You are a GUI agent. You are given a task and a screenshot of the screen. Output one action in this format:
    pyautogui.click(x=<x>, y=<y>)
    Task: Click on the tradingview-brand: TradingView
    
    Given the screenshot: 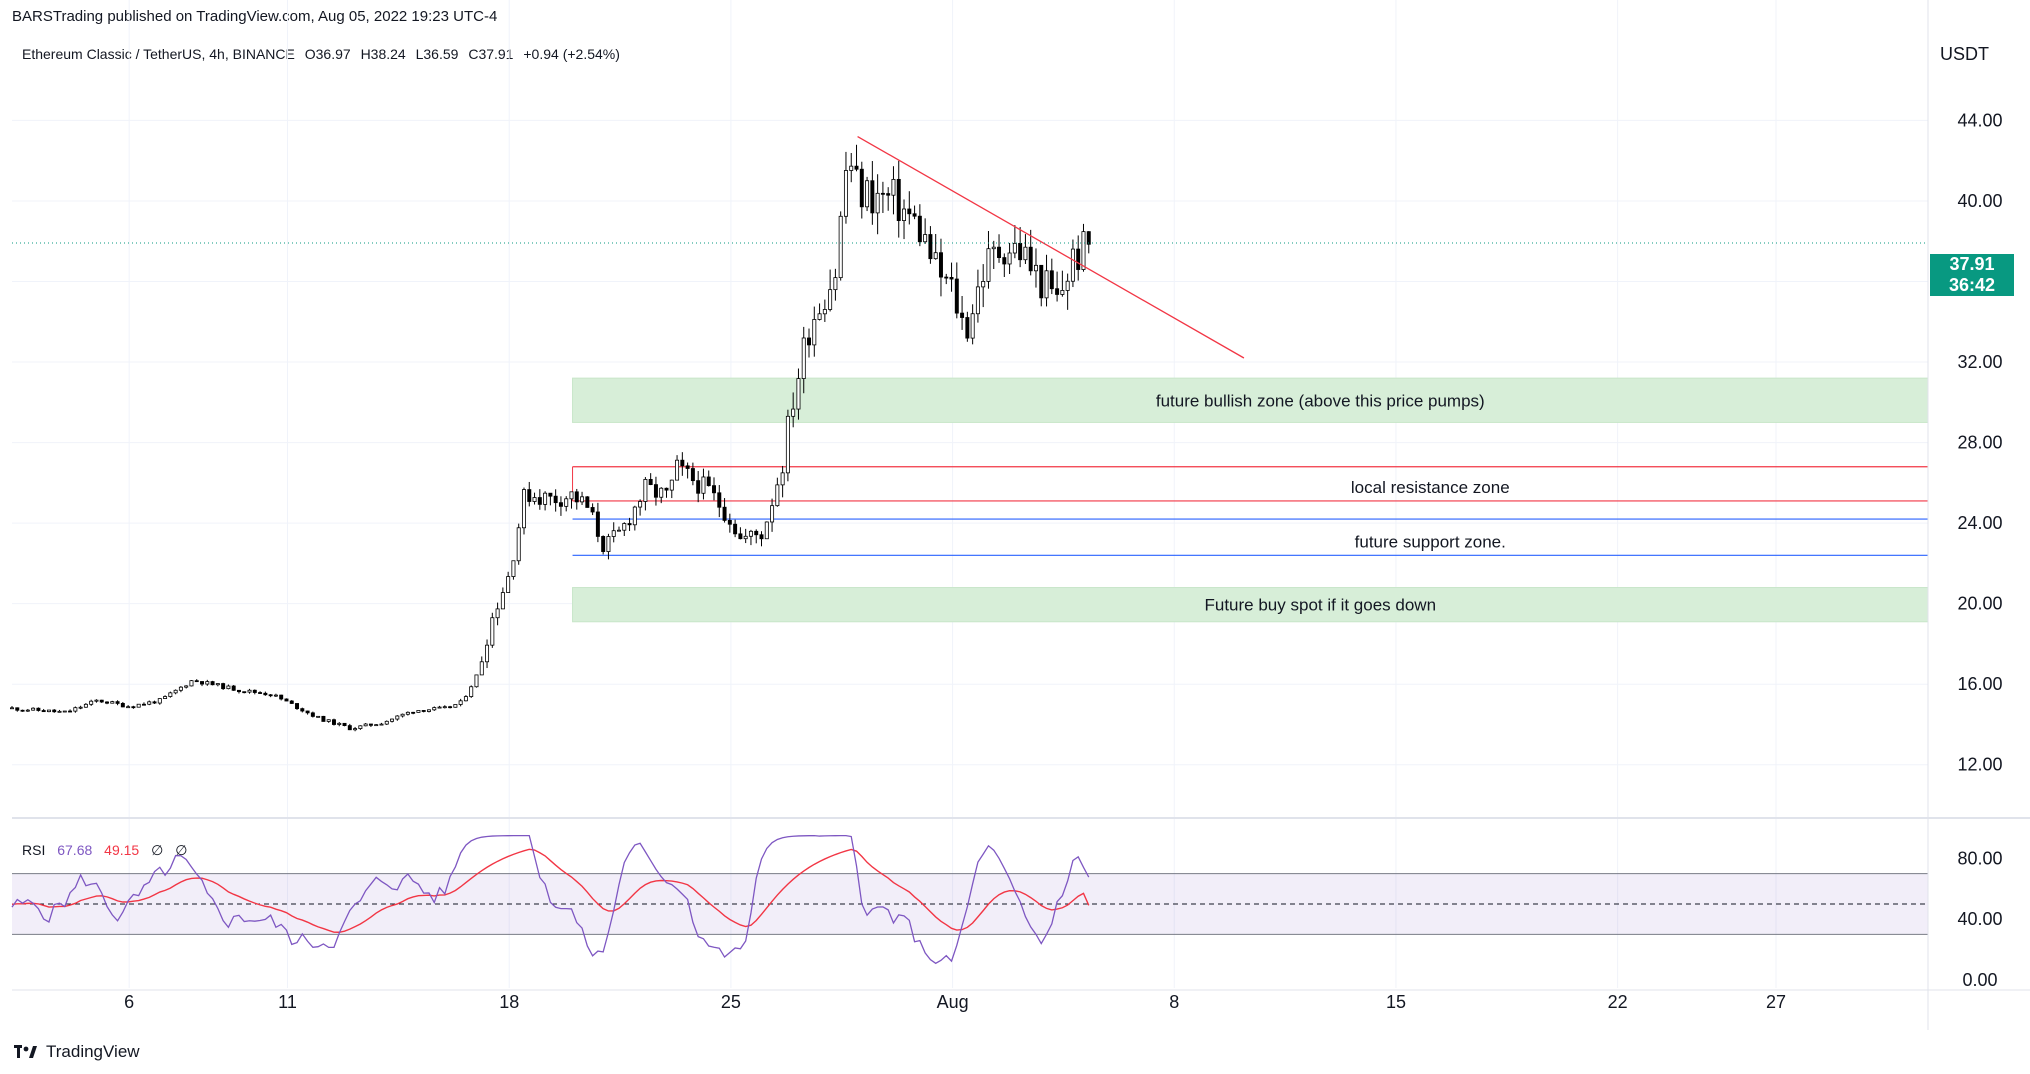 What is the action you would take?
    pyautogui.click(x=77, y=1052)
    